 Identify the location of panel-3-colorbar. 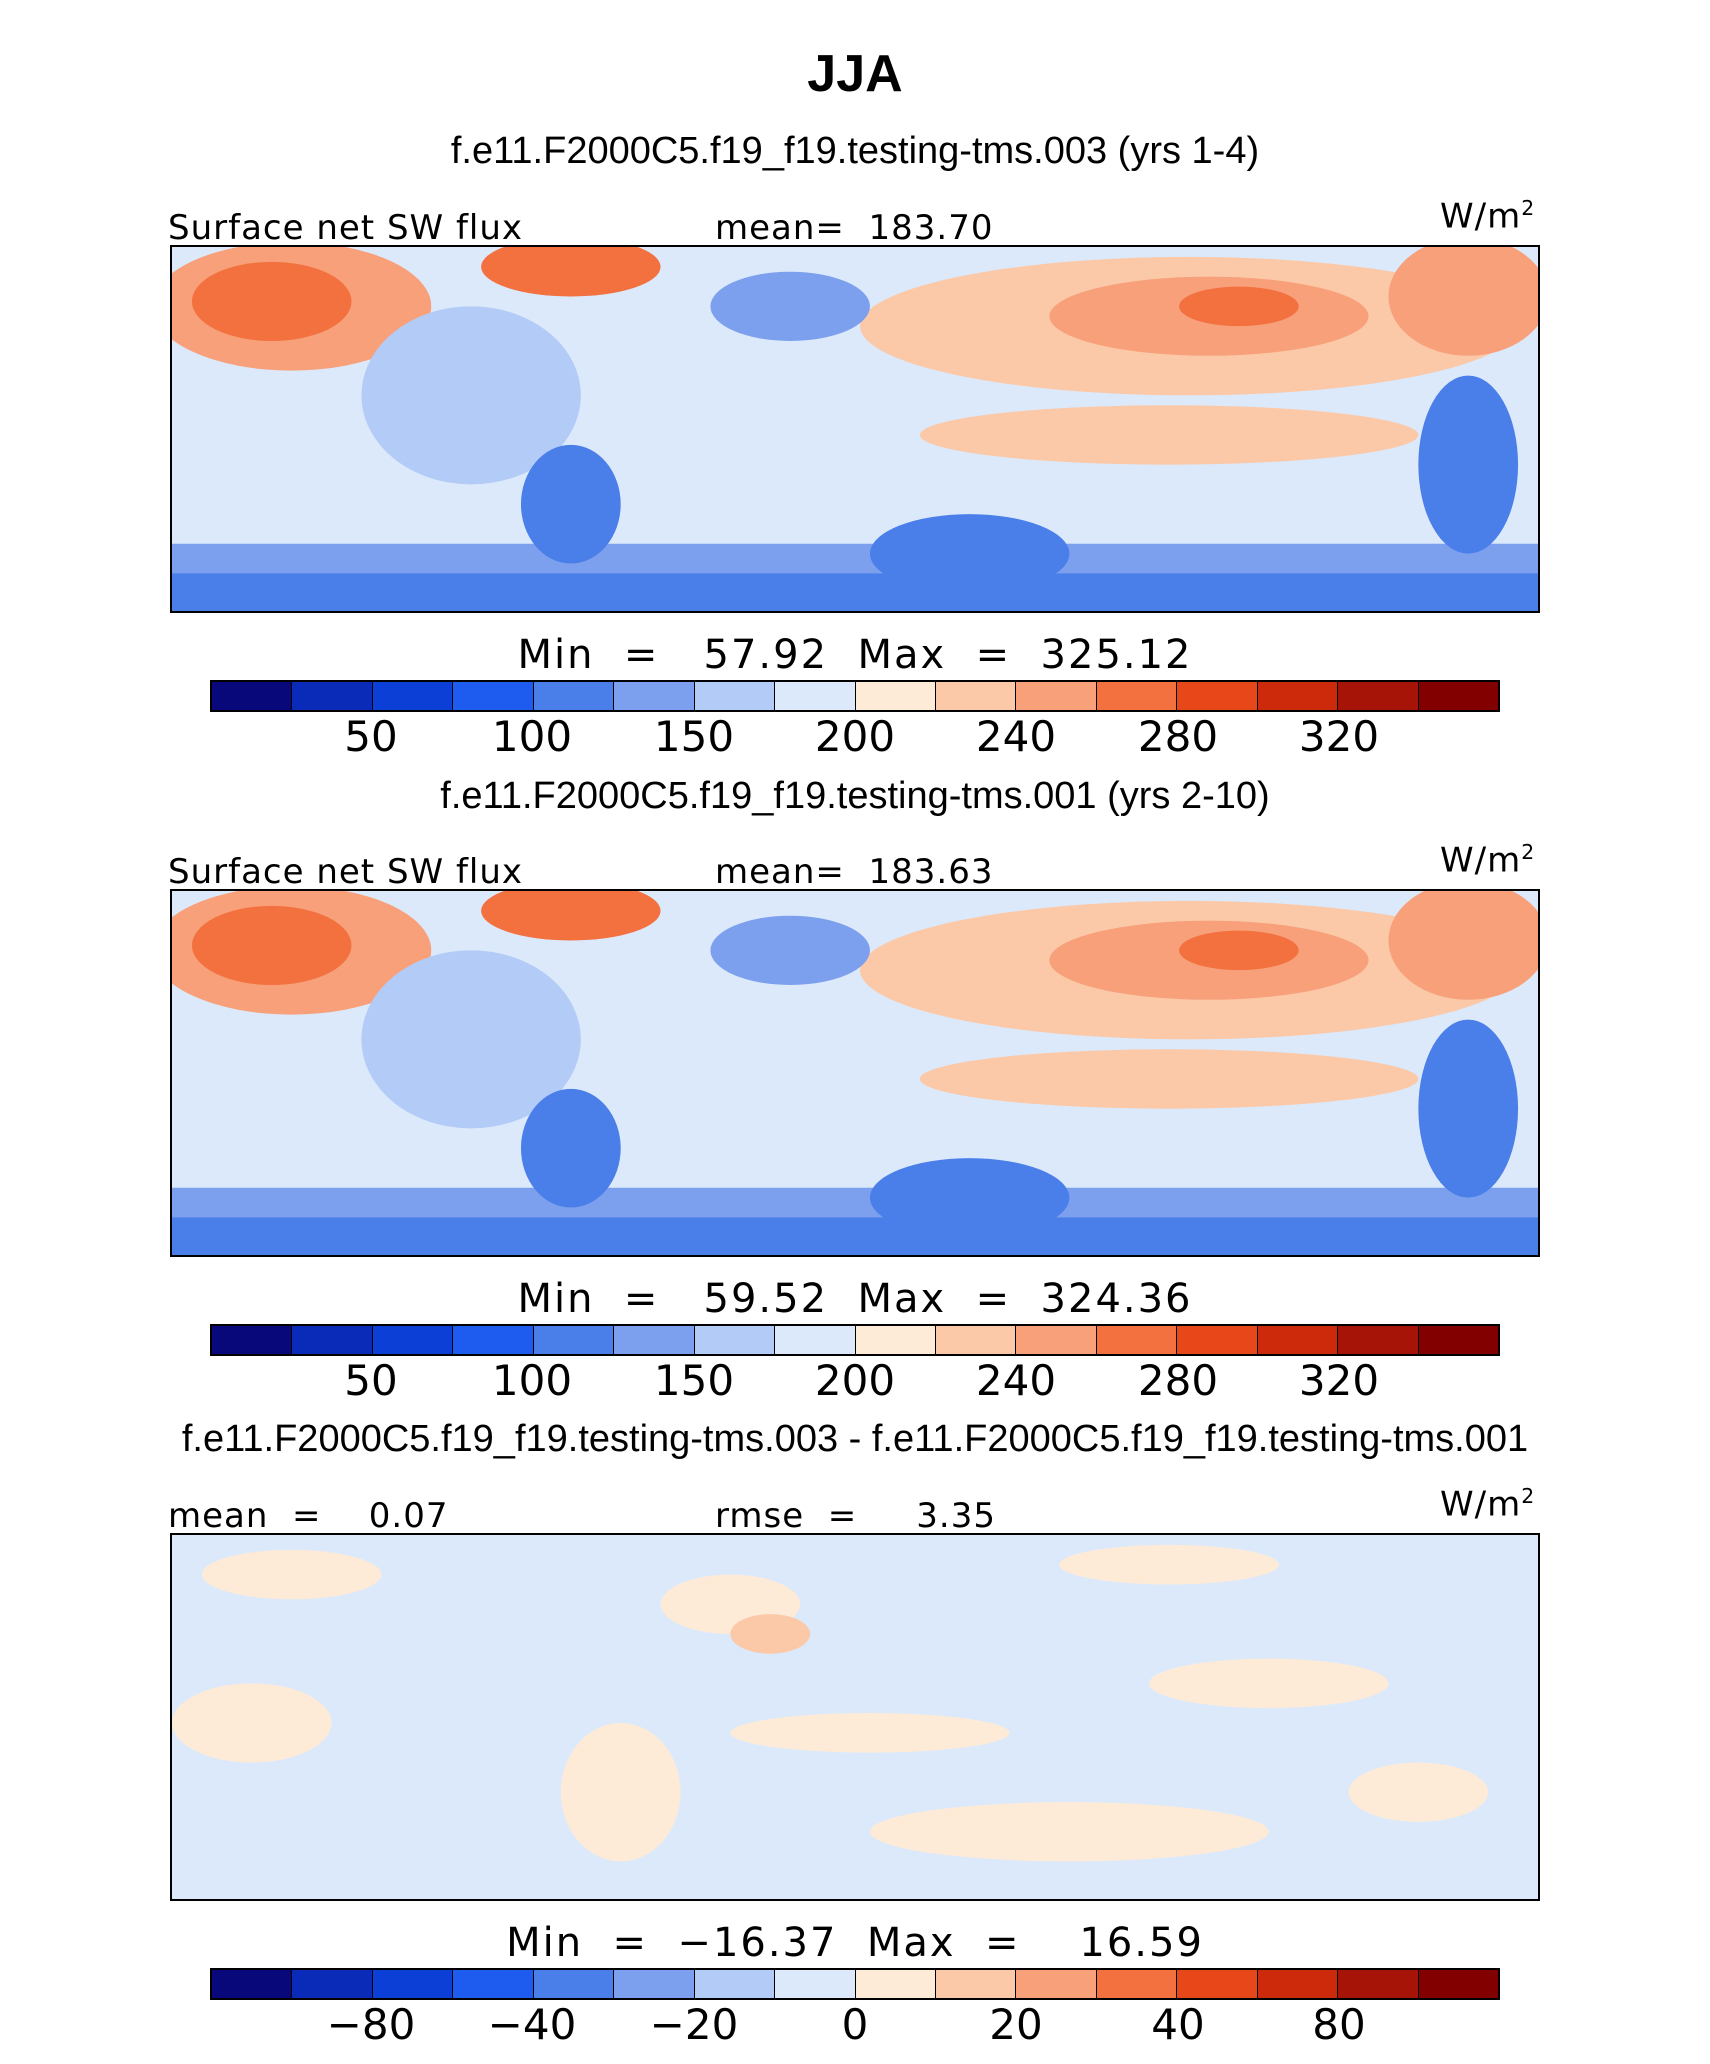
(855, 1984).